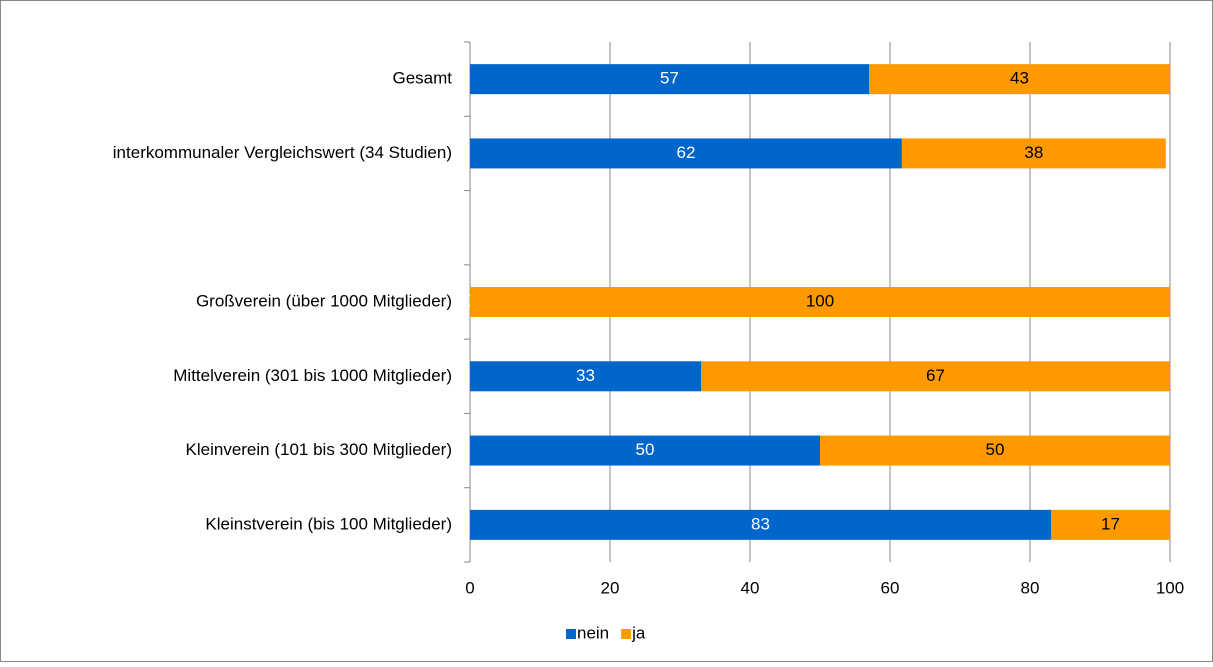 The height and width of the screenshot is (667, 1213). I want to click on data-label: 100, so click(820, 300).